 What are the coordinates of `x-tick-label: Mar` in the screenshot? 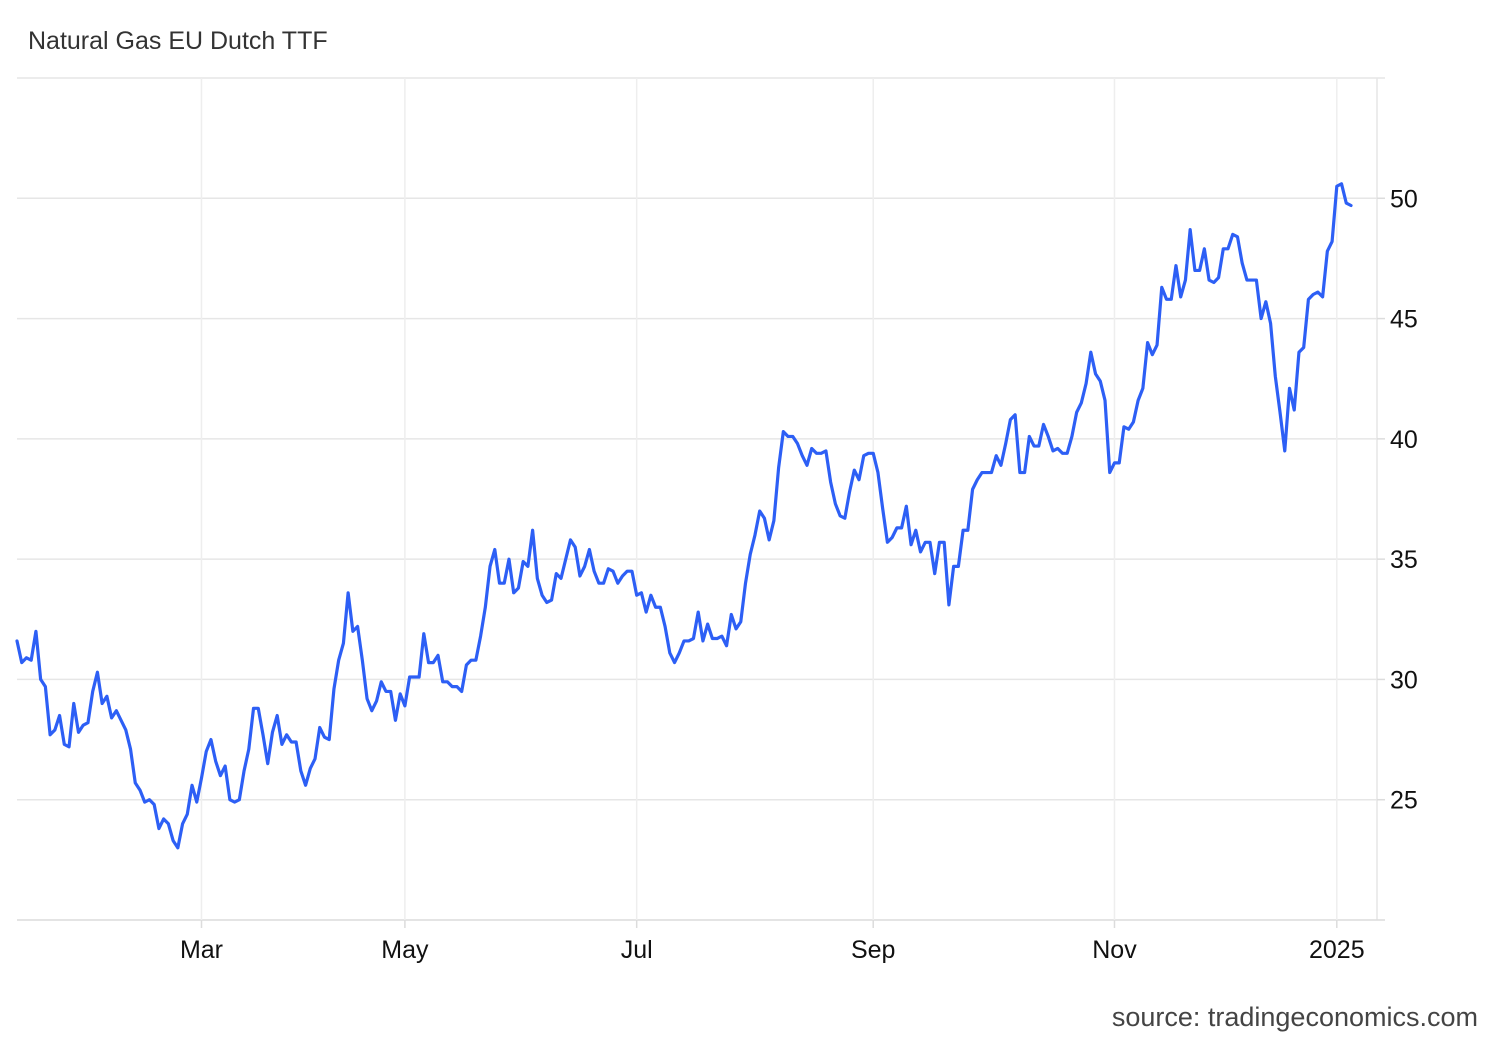 It's located at (201, 950).